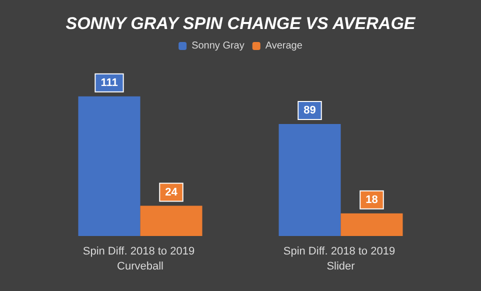 Image resolution: width=481 pixels, height=291 pixels. Describe the element at coordinates (372, 200) in the screenshot. I see `data-label: 18` at that location.